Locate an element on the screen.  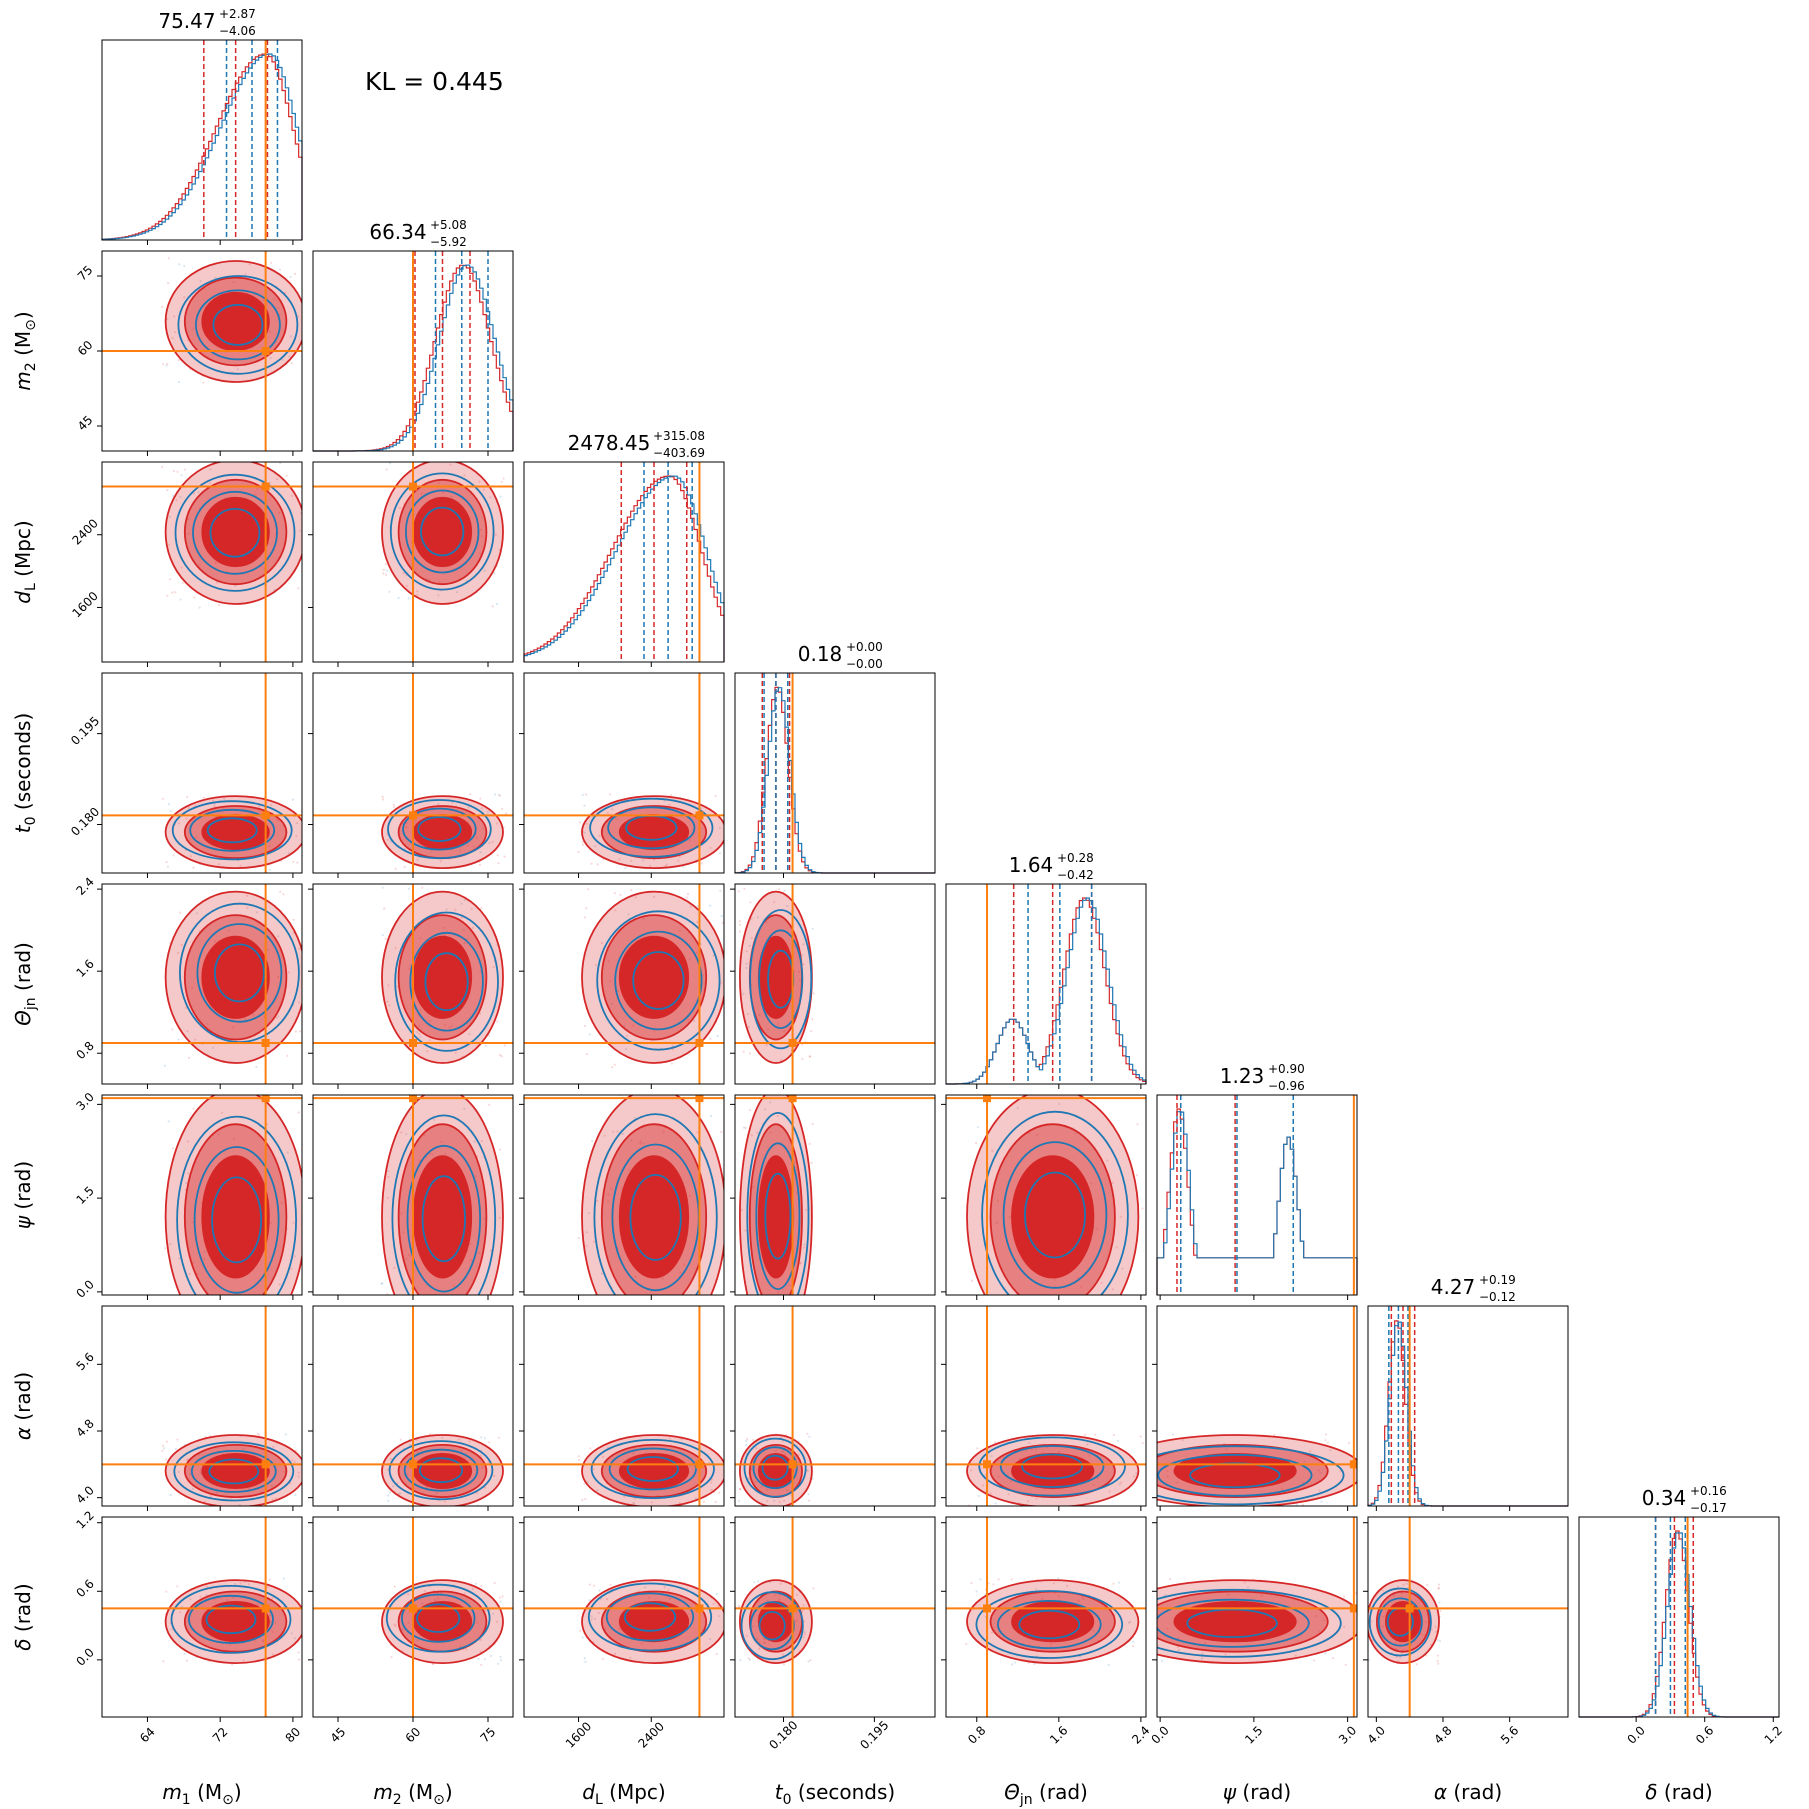
title-lower-error: −5.92 is located at coordinates (448, 242).